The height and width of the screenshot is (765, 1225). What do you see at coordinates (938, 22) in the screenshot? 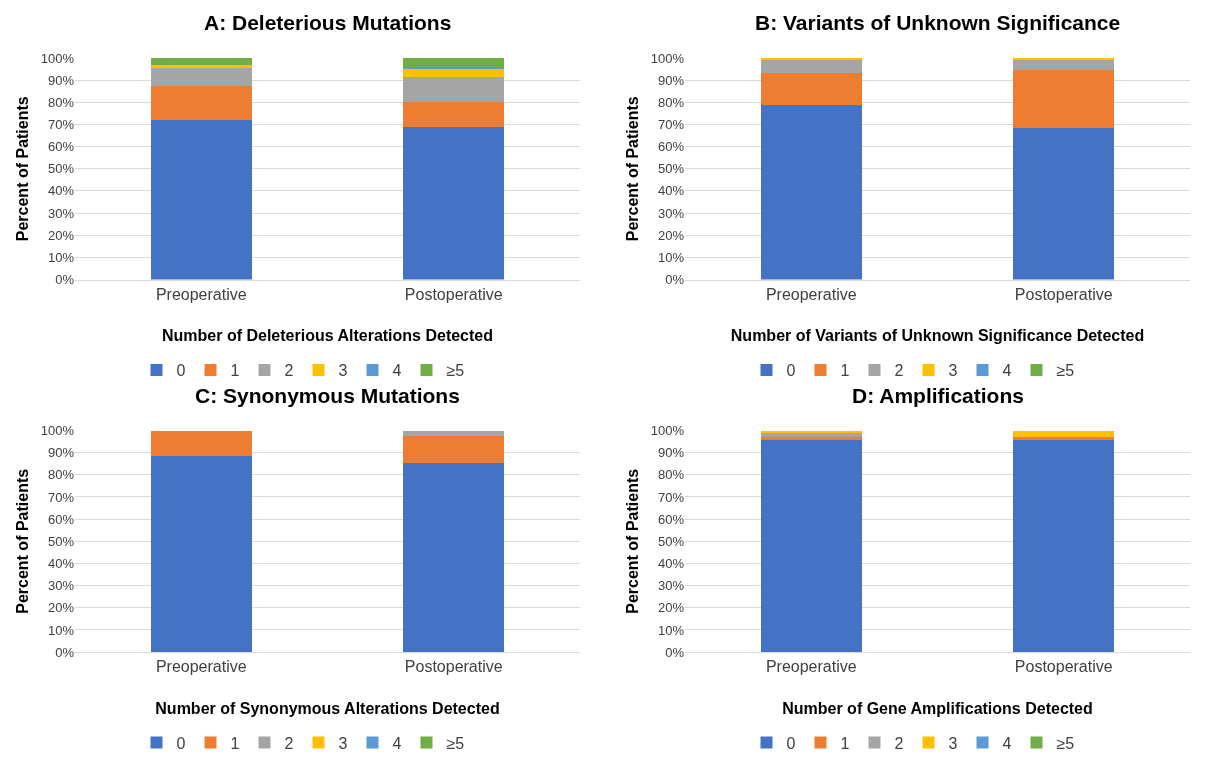
I see `chart-title: B: Variants of Unknown Significance` at bounding box center [938, 22].